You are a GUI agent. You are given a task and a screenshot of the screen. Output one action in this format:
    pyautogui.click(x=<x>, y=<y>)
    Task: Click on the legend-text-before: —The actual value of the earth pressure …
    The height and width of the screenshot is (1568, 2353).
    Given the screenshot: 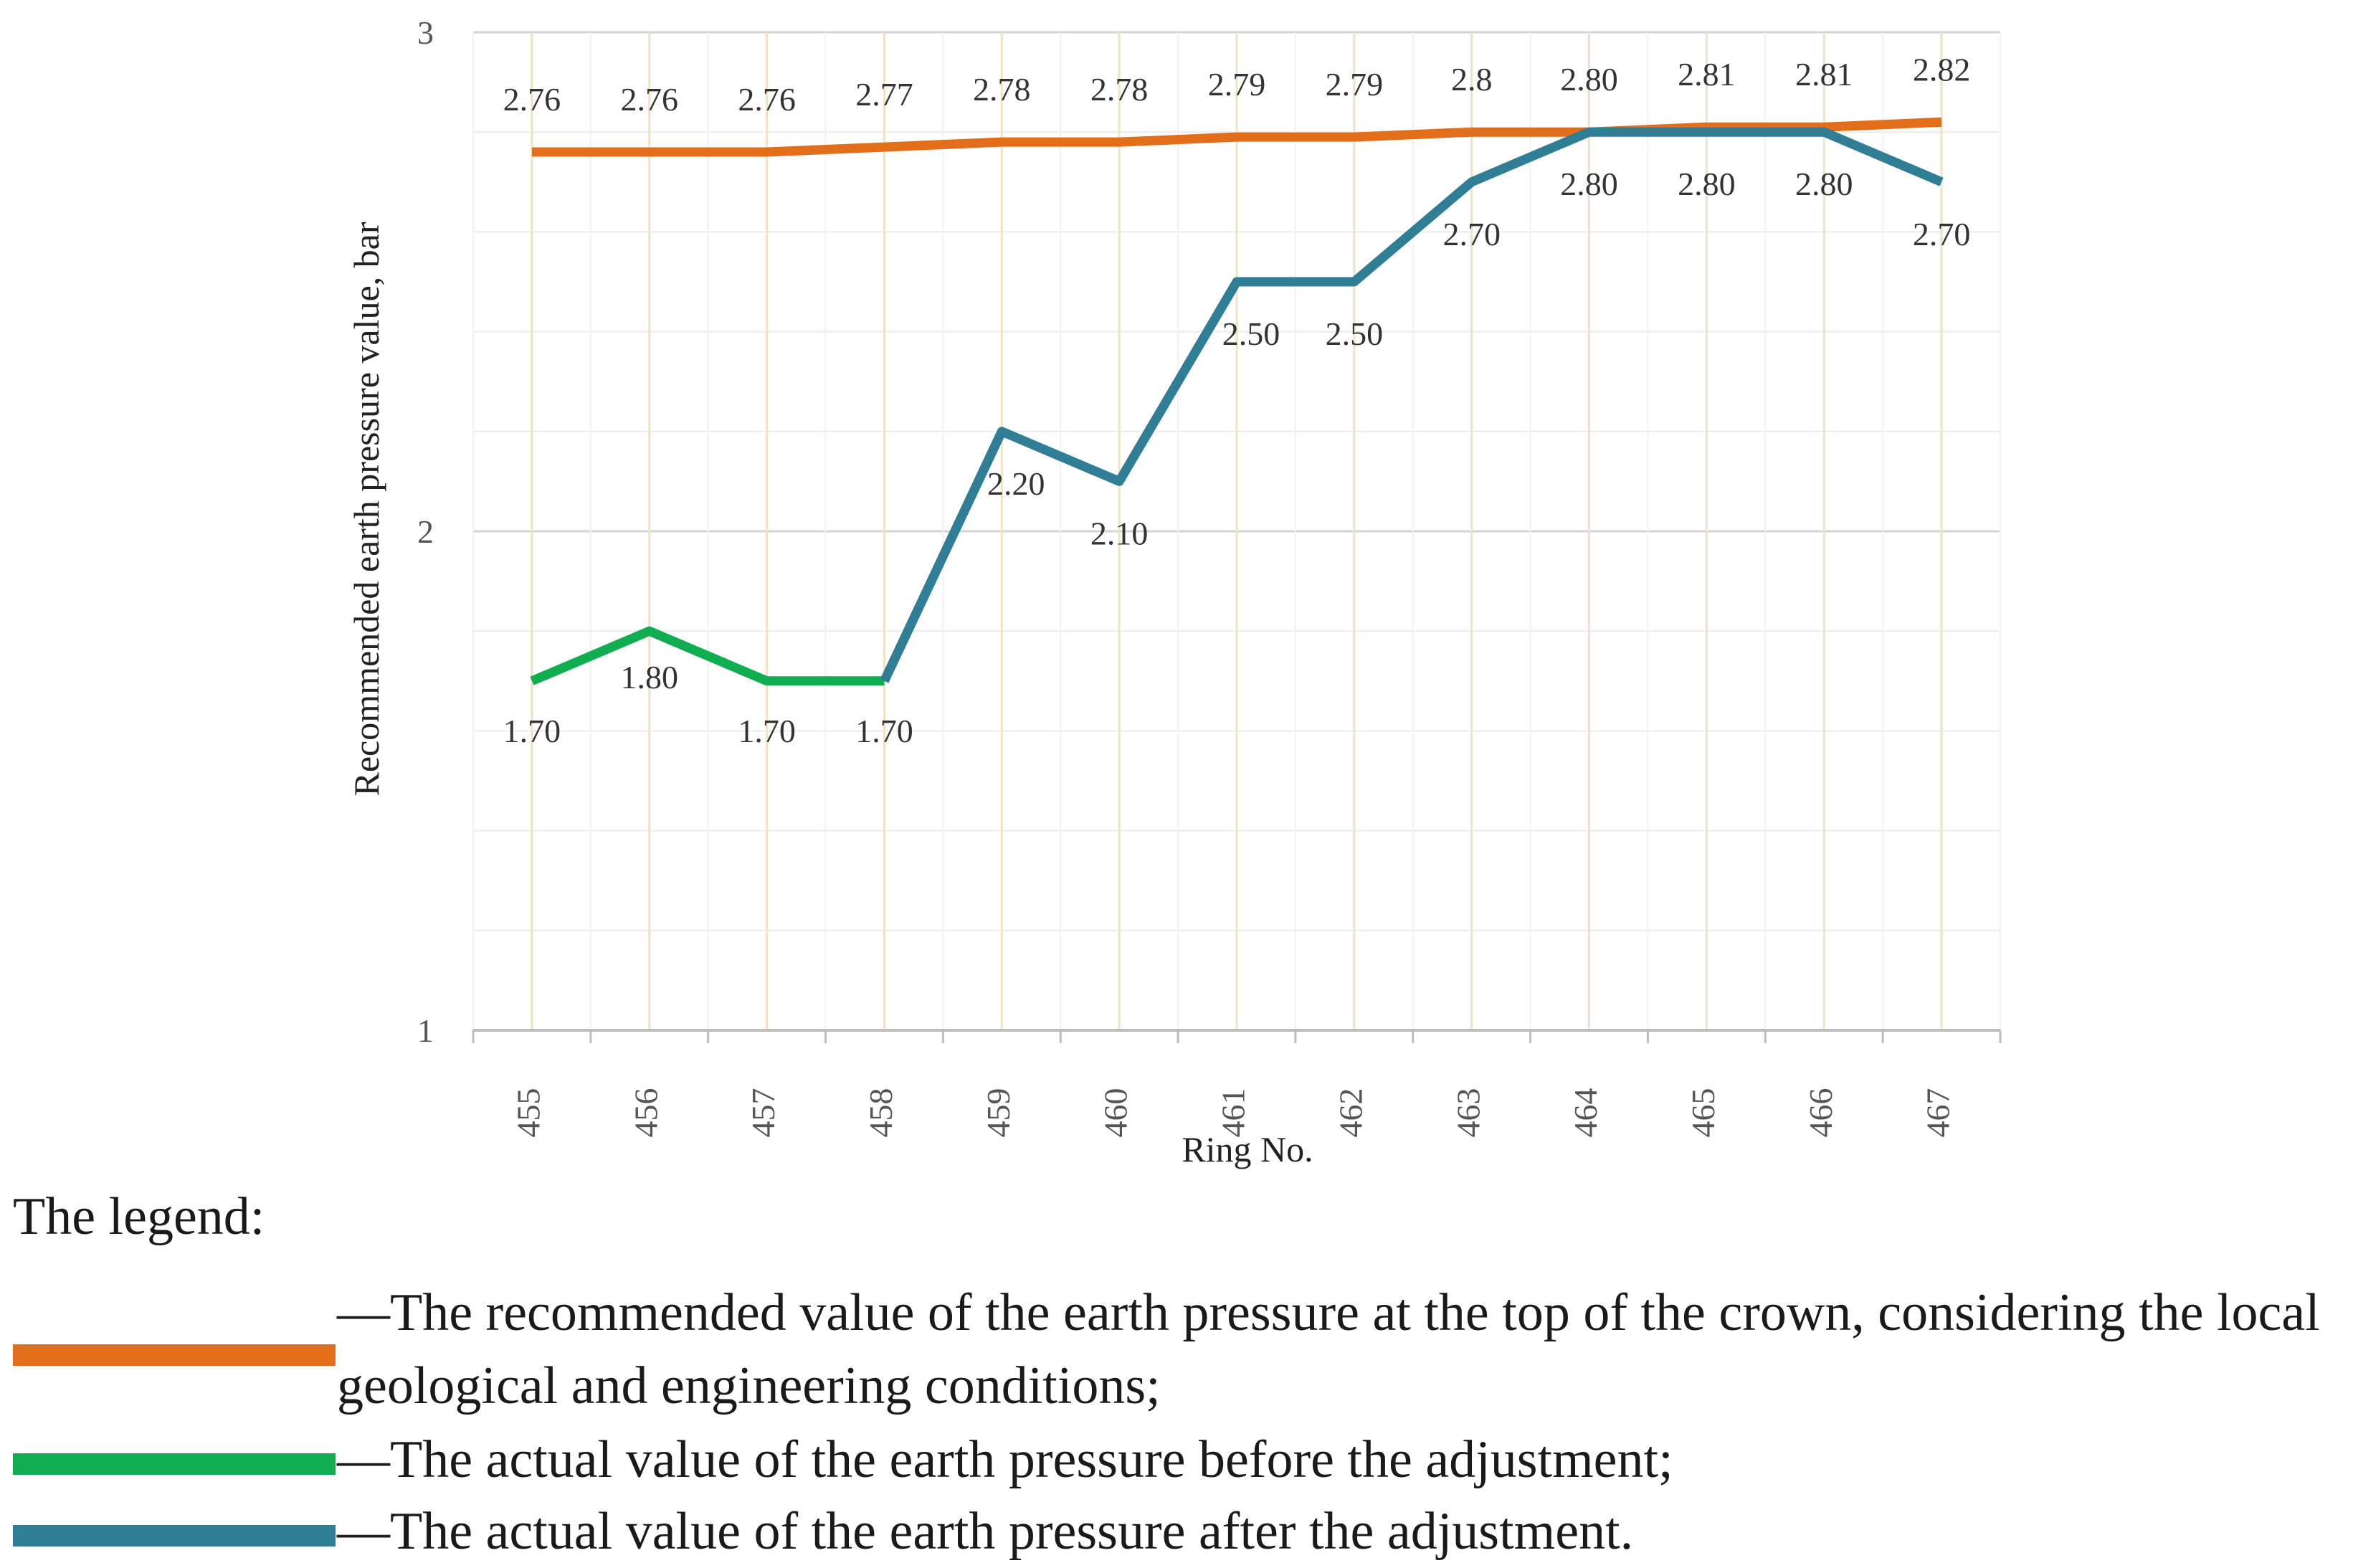 What is the action you would take?
    pyautogui.click(x=1005, y=1459)
    